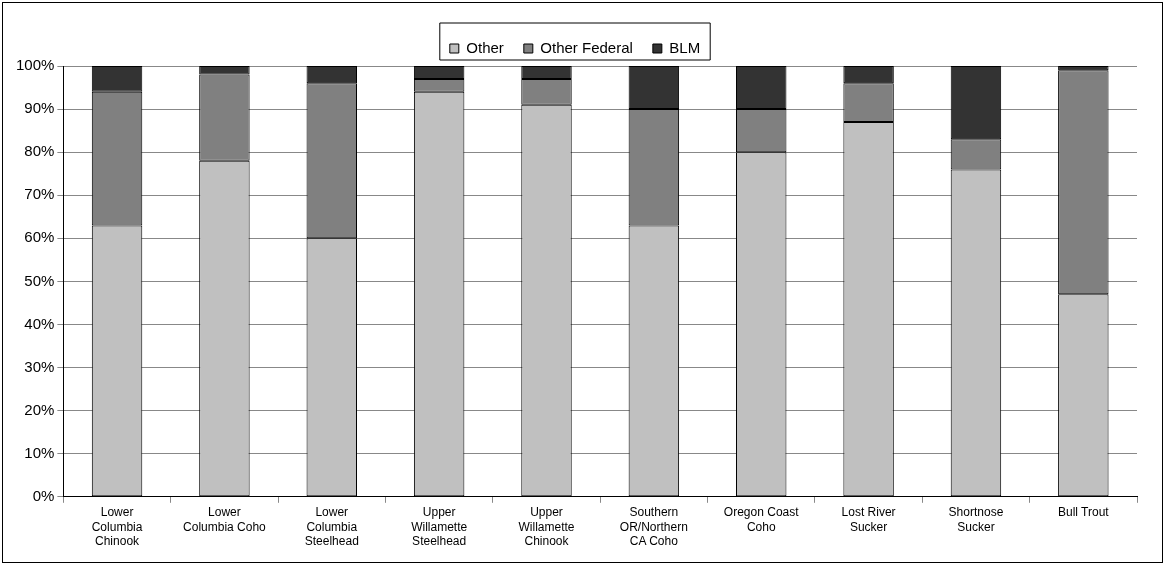  I want to click on y-tick-label: 10%, so click(39, 452).